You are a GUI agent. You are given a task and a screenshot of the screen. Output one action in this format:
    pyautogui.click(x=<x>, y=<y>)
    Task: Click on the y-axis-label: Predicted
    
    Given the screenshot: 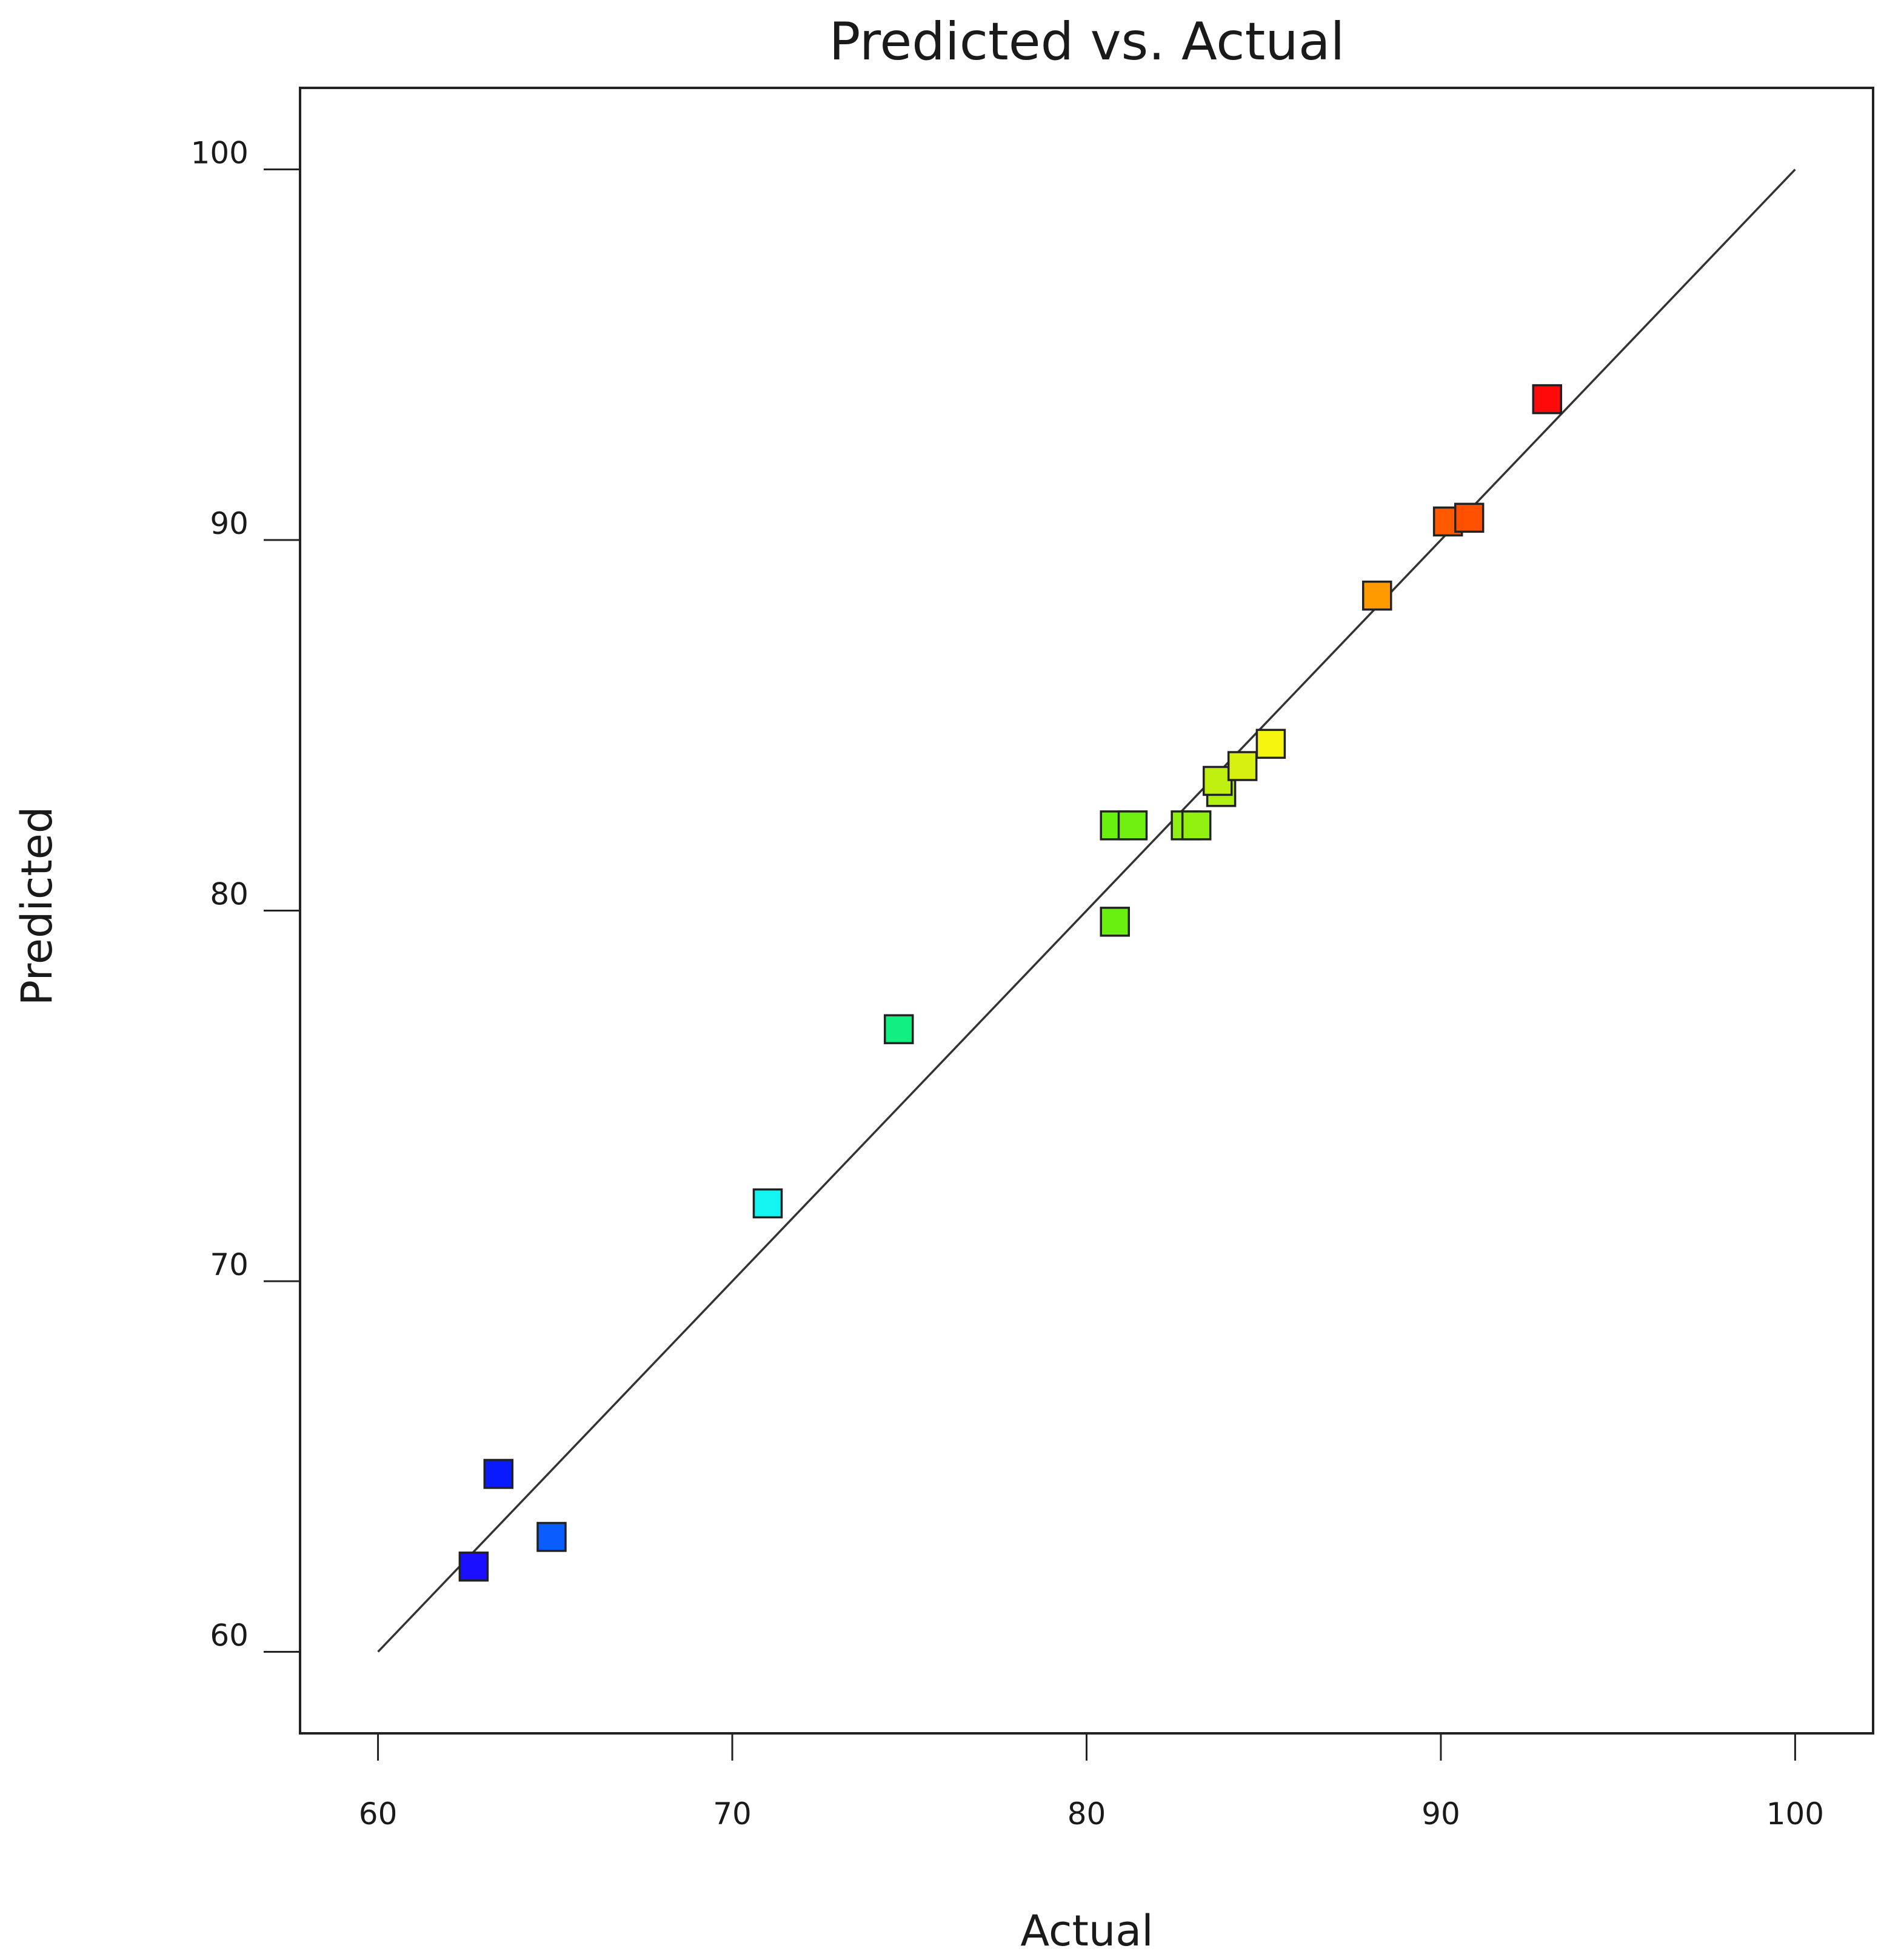 What is the action you would take?
    pyautogui.click(x=37, y=906)
    